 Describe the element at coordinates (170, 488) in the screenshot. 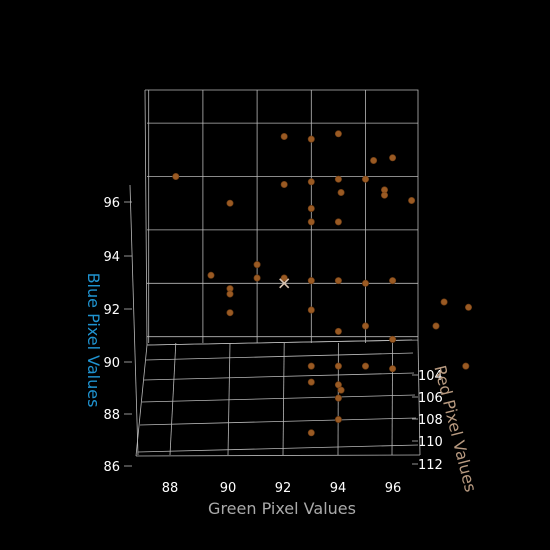

I see `x-tick-label: 88` at that location.